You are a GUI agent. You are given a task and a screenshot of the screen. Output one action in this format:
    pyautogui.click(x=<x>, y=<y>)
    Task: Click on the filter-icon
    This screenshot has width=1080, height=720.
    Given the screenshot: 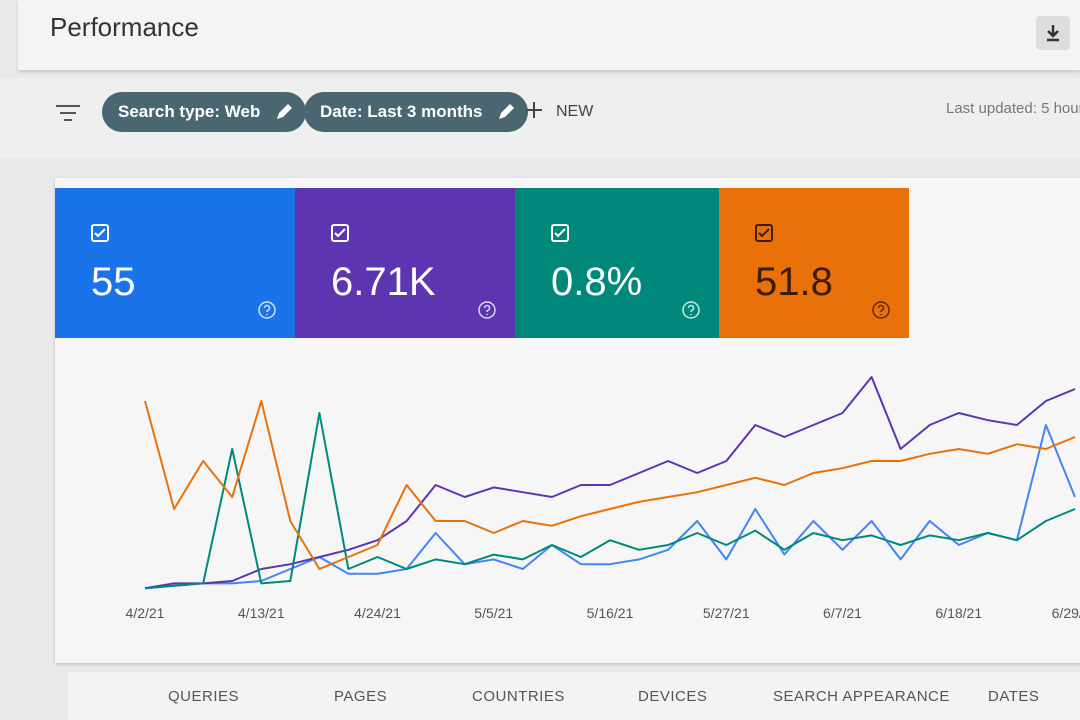 What is the action you would take?
    pyautogui.click(x=68, y=114)
    